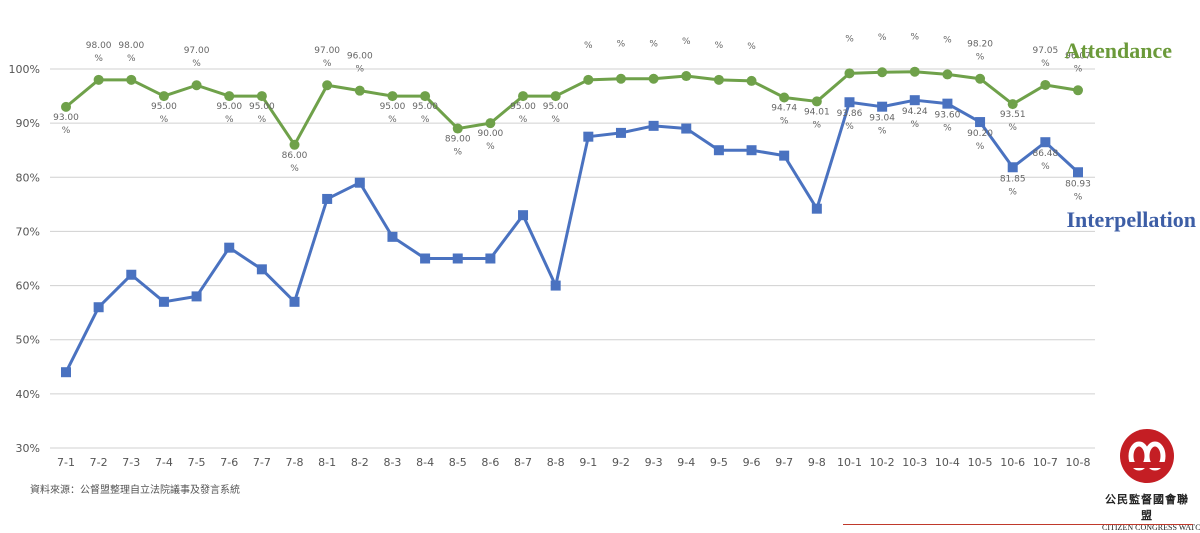 The width and height of the screenshot is (1200, 533). What do you see at coordinates (523, 462) in the screenshot?
I see `x-tick-label: 8-7` at bounding box center [523, 462].